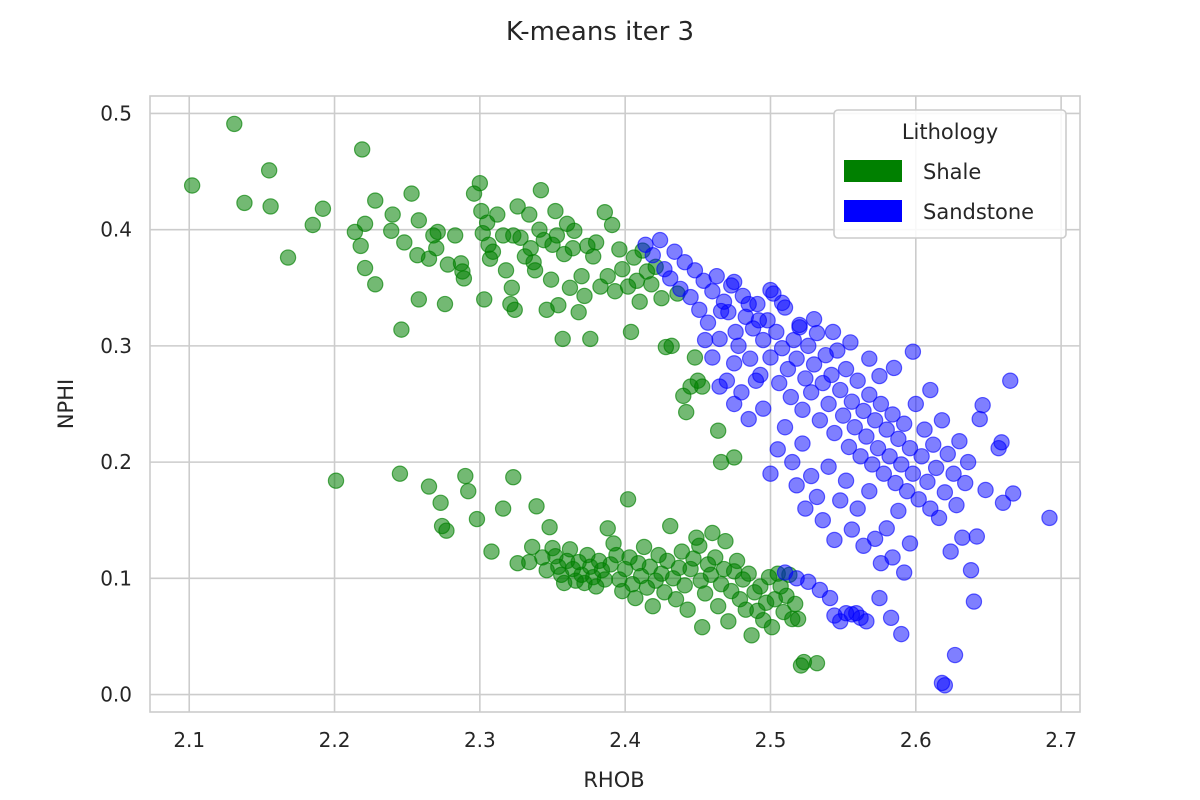  What do you see at coordinates (116, 403) in the screenshot?
I see `y-tick-labels: 0.0 0.1 0.2 0.3 0.4 0.5` at bounding box center [116, 403].